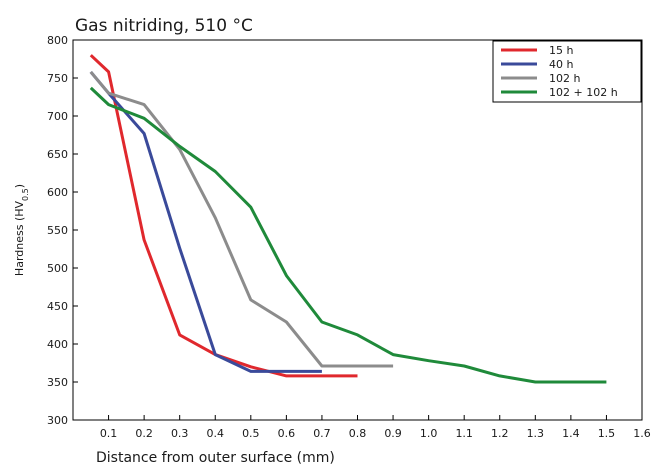 The width and height of the screenshot is (667, 470). I want to click on y-axis-label: Hardness (HV0.5), so click(21, 230).